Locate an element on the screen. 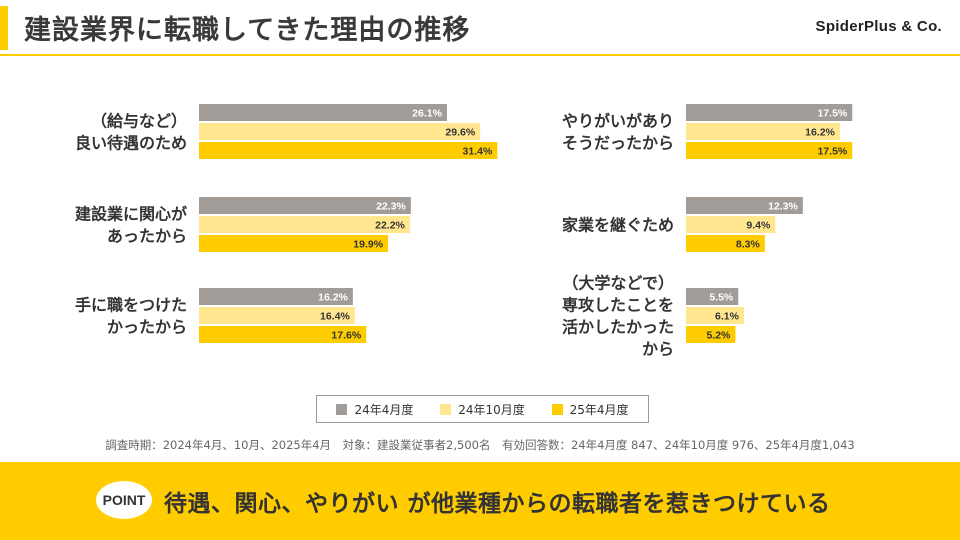  data-label: 31.4% is located at coordinates (478, 152).